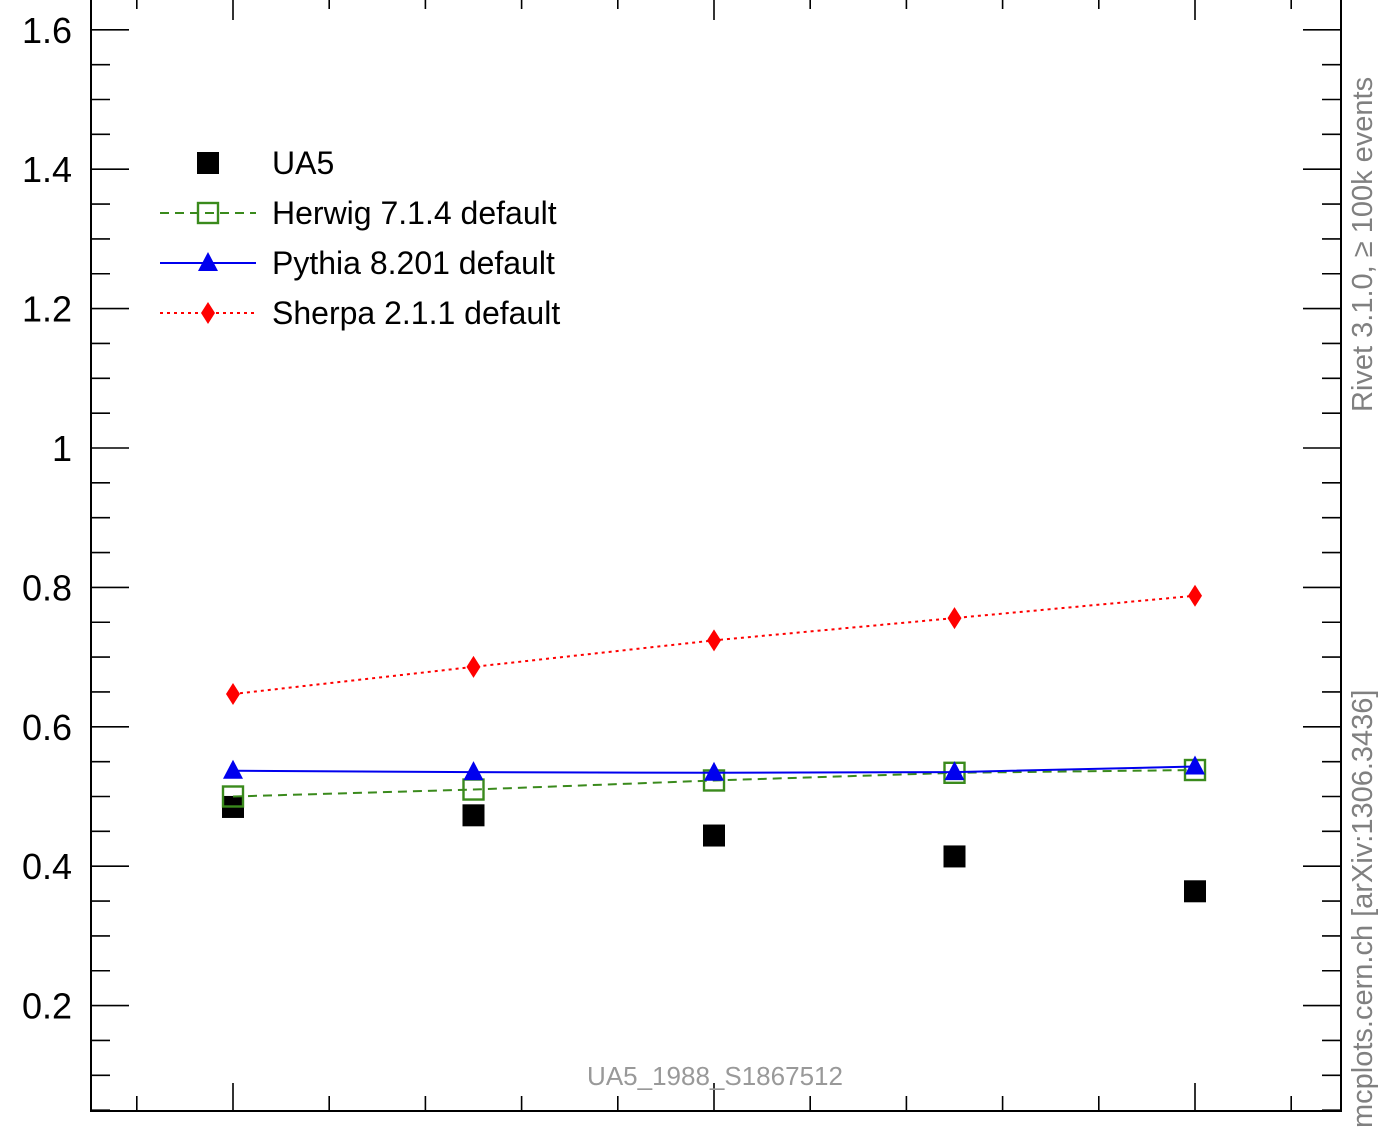 This screenshot has width=1379, height=1131. Describe the element at coordinates (62, 448) in the screenshot. I see `y-tick-label: 1` at that location.